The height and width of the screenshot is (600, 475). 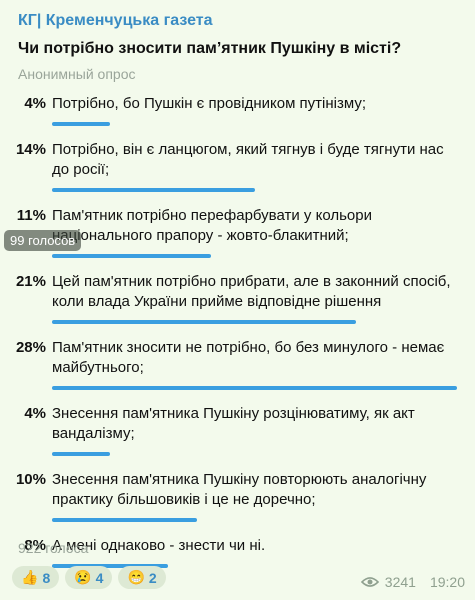 What do you see at coordinates (159, 545) in the screenshot?
I see `option-text: А мені однаково - знести чи ні.` at bounding box center [159, 545].